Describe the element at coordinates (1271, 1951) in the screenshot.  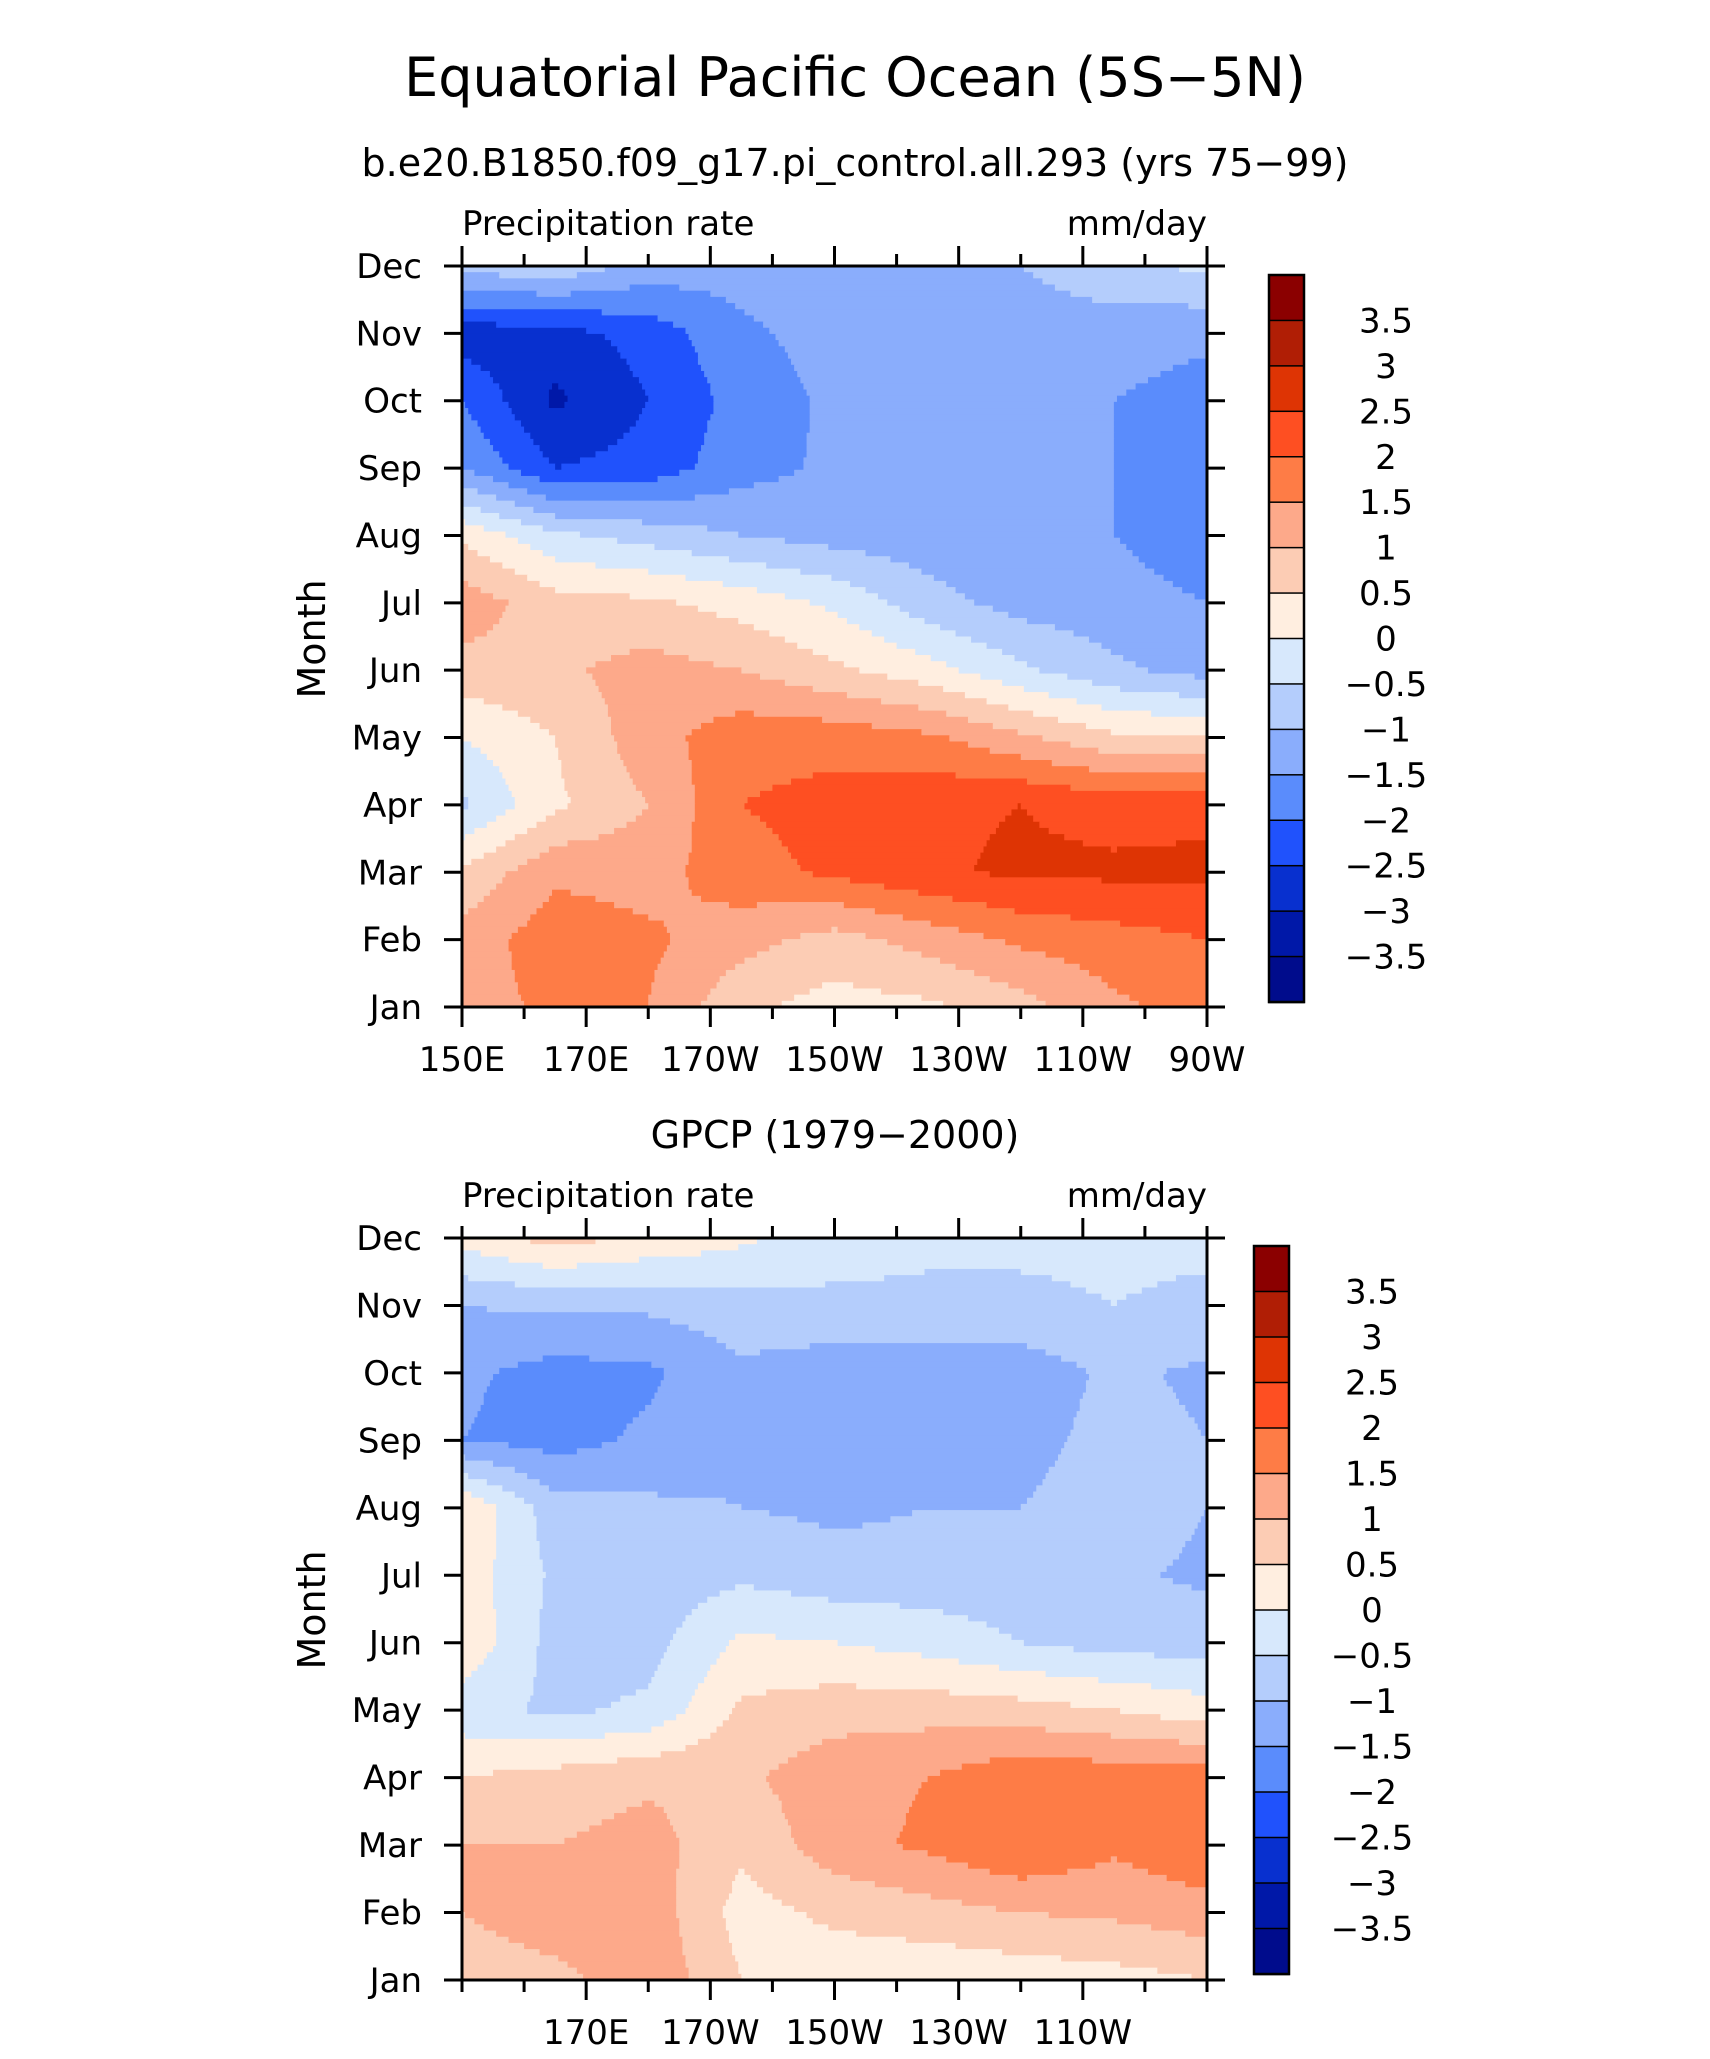
I see `colorbar-swatch` at that location.